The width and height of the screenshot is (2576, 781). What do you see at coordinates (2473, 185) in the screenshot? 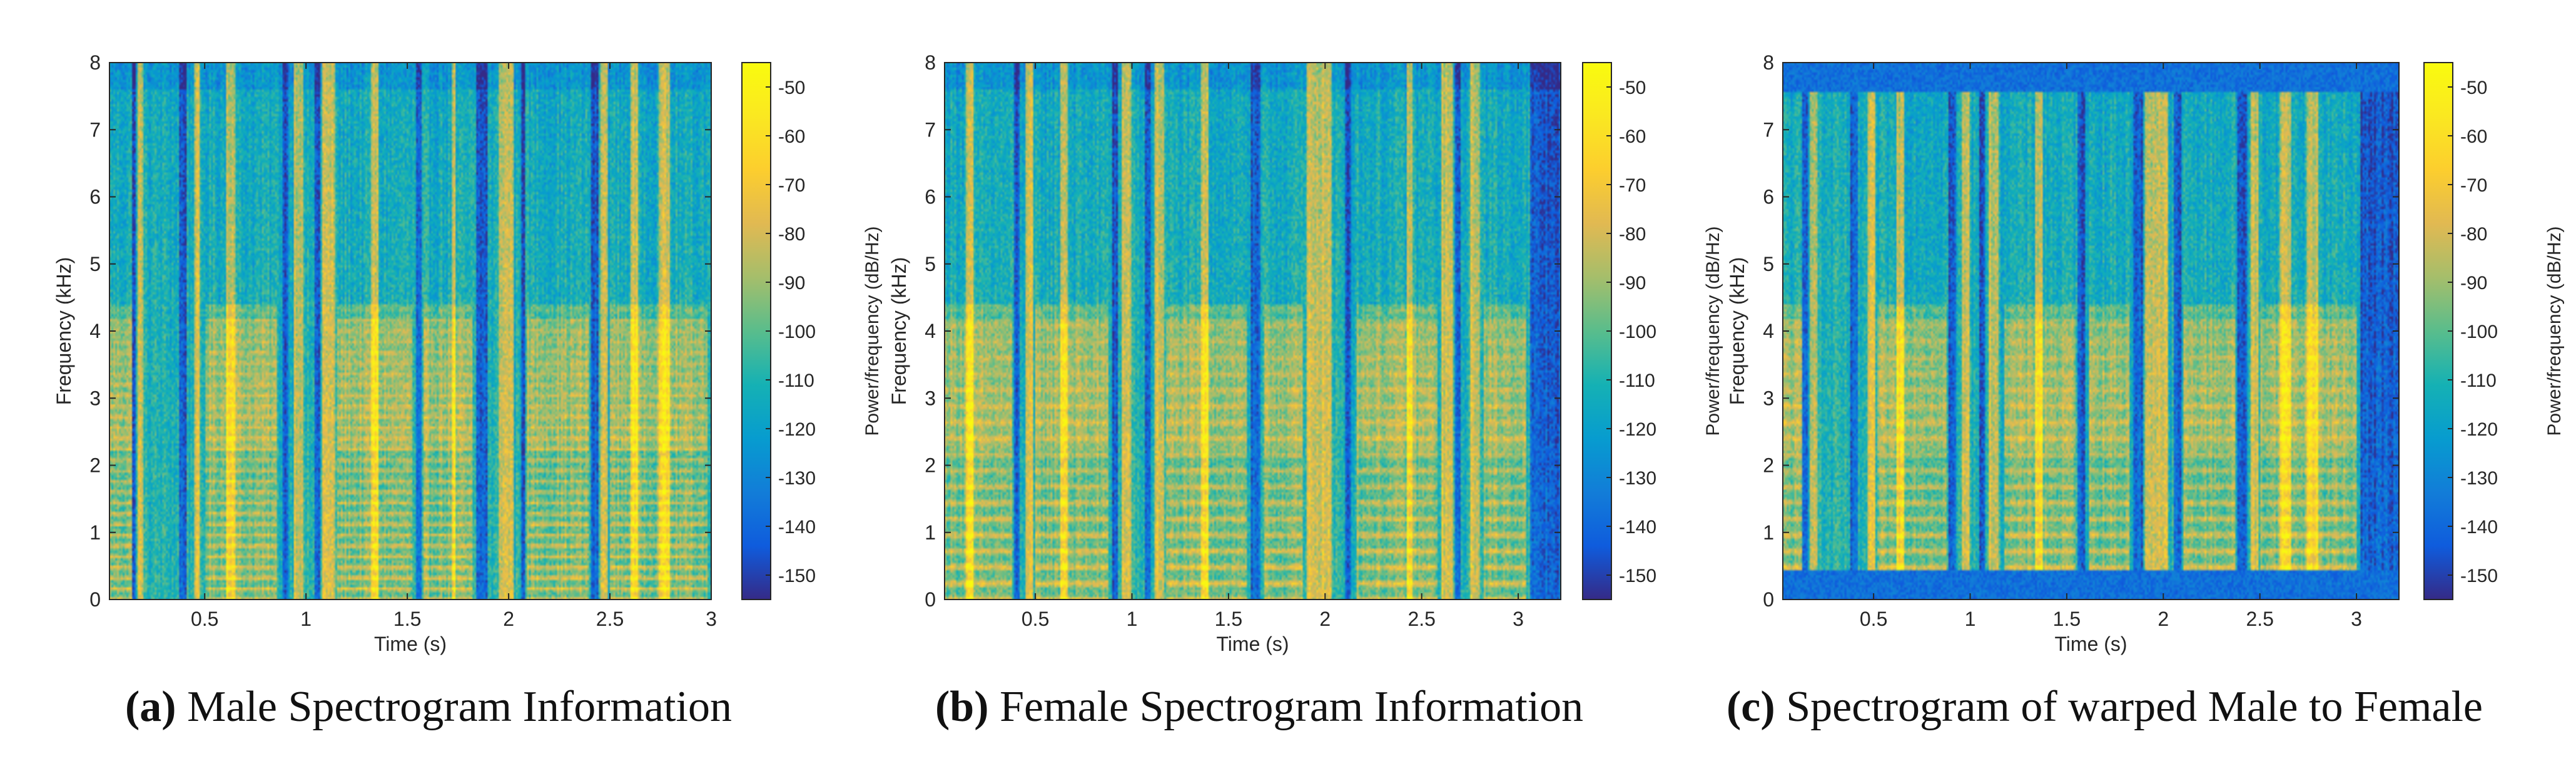
I see `colorbar-tick-label-c-2: -70` at bounding box center [2473, 185].